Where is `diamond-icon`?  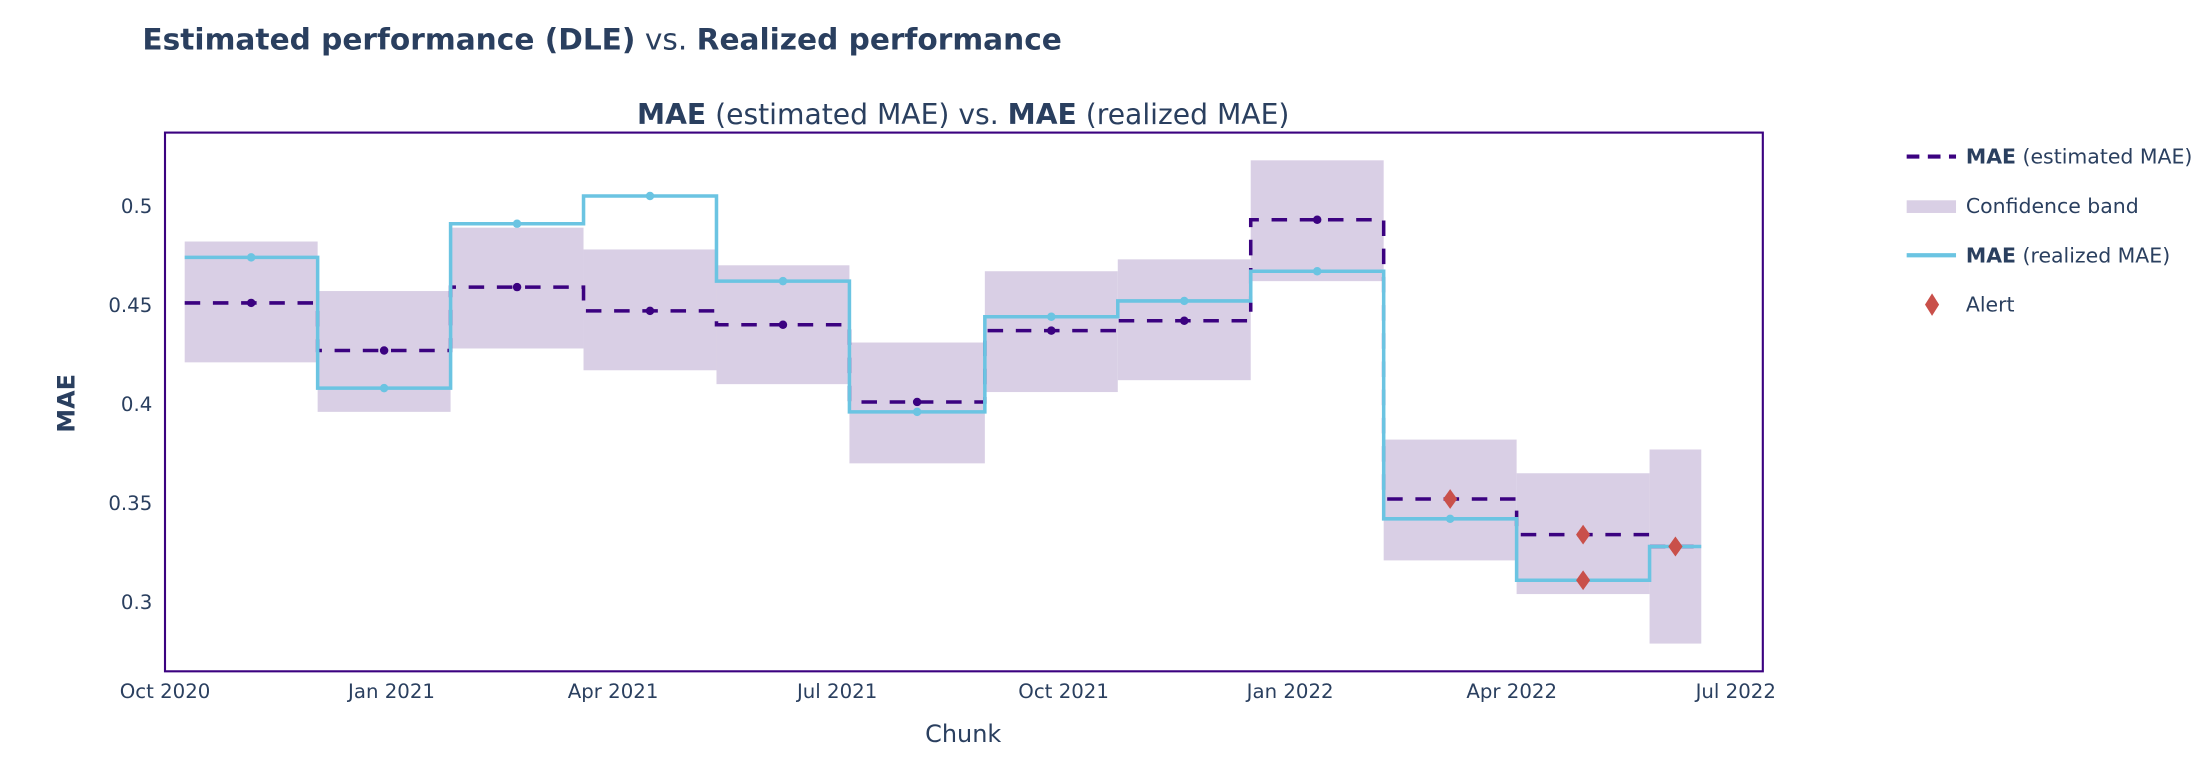
diamond-icon is located at coordinates (1932, 304).